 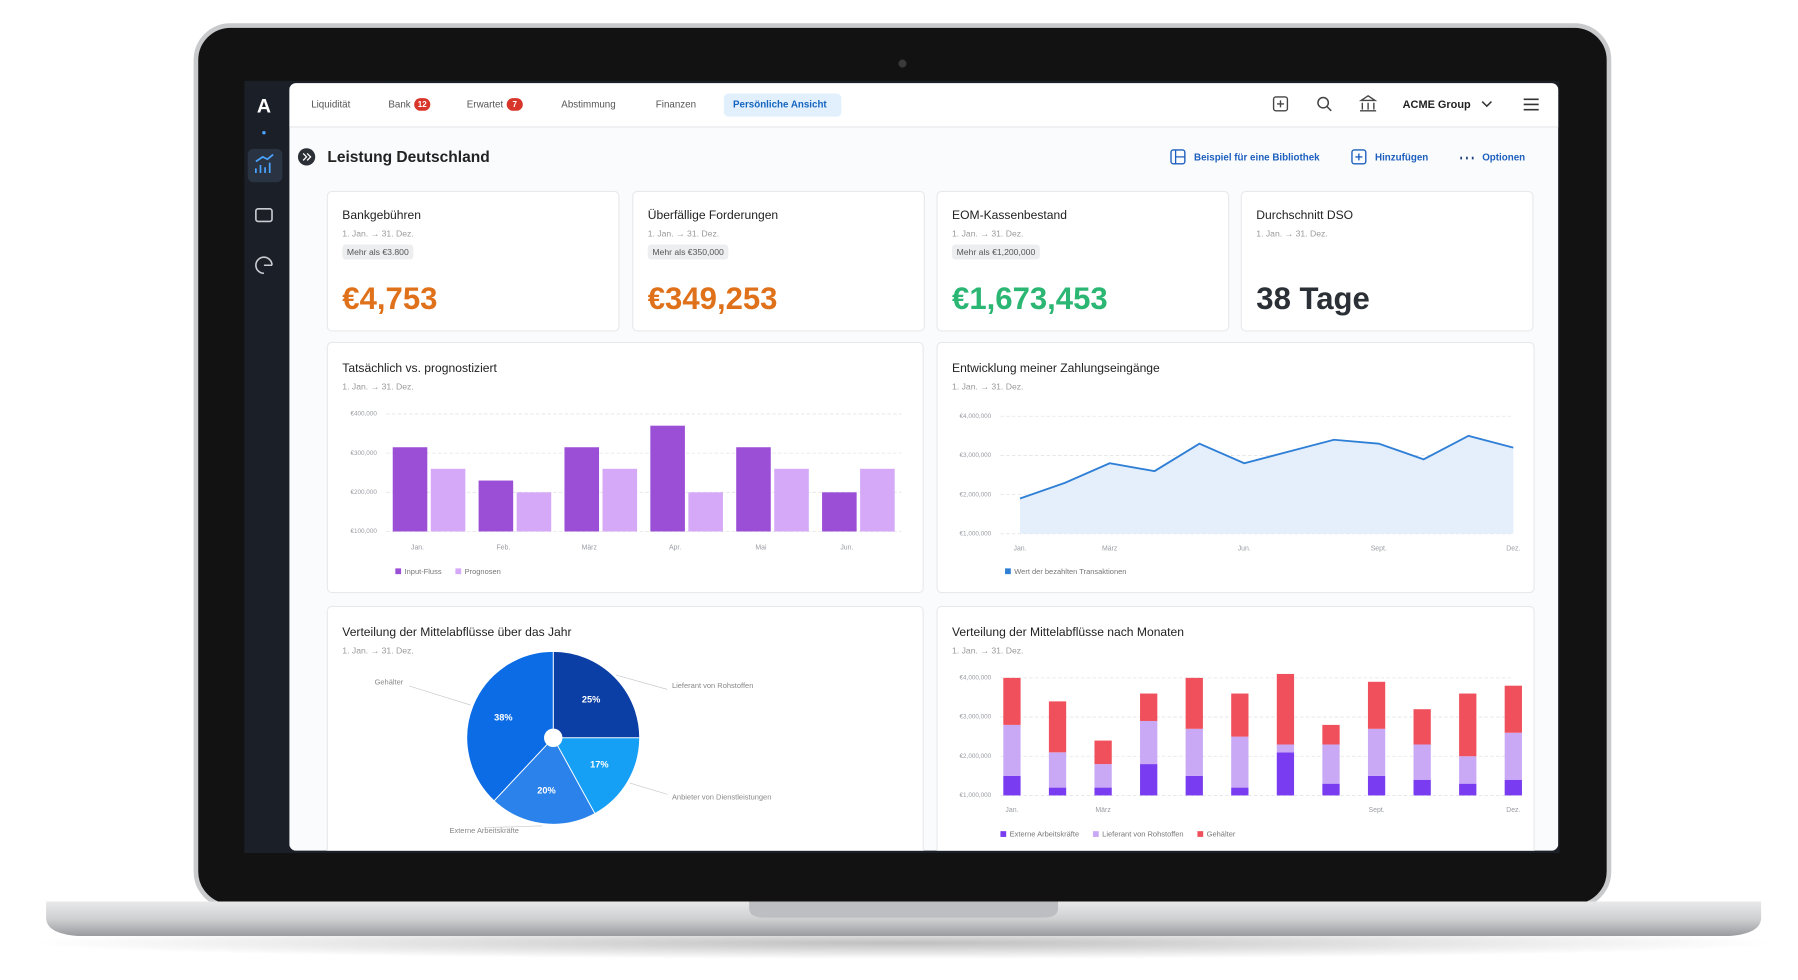 I want to click on badge: 12, so click(x=422, y=104).